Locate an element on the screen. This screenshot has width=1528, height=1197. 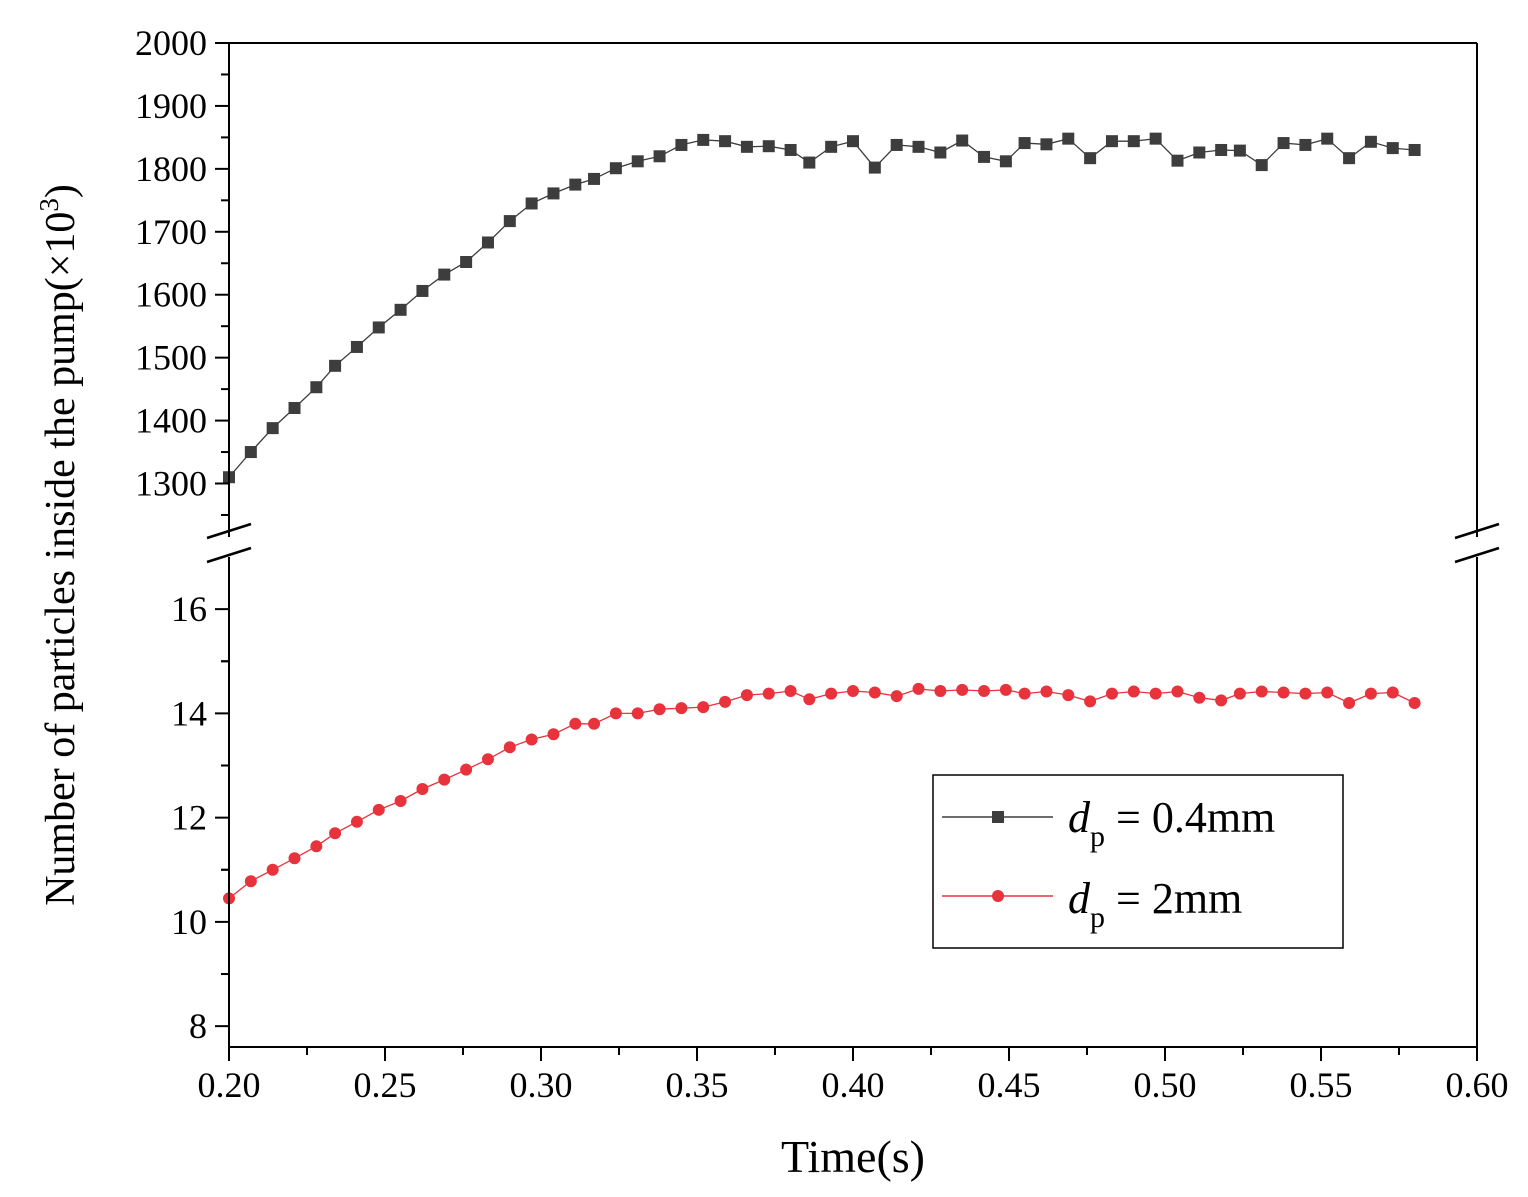
x-tick-label: 0.20 is located at coordinates (229, 1085).